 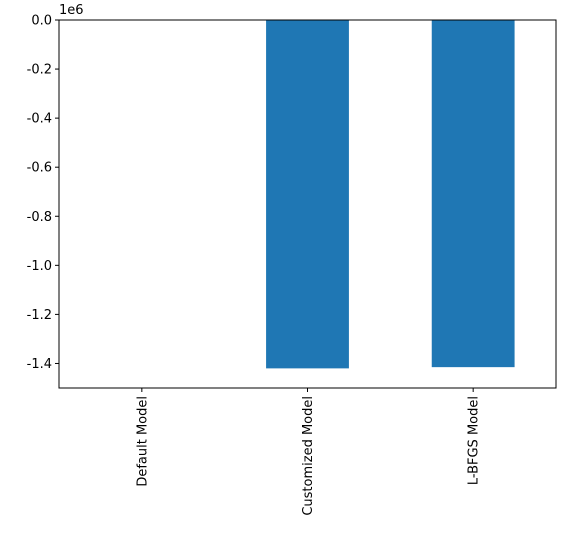 I want to click on offset-label: 1e6, so click(x=71, y=10).